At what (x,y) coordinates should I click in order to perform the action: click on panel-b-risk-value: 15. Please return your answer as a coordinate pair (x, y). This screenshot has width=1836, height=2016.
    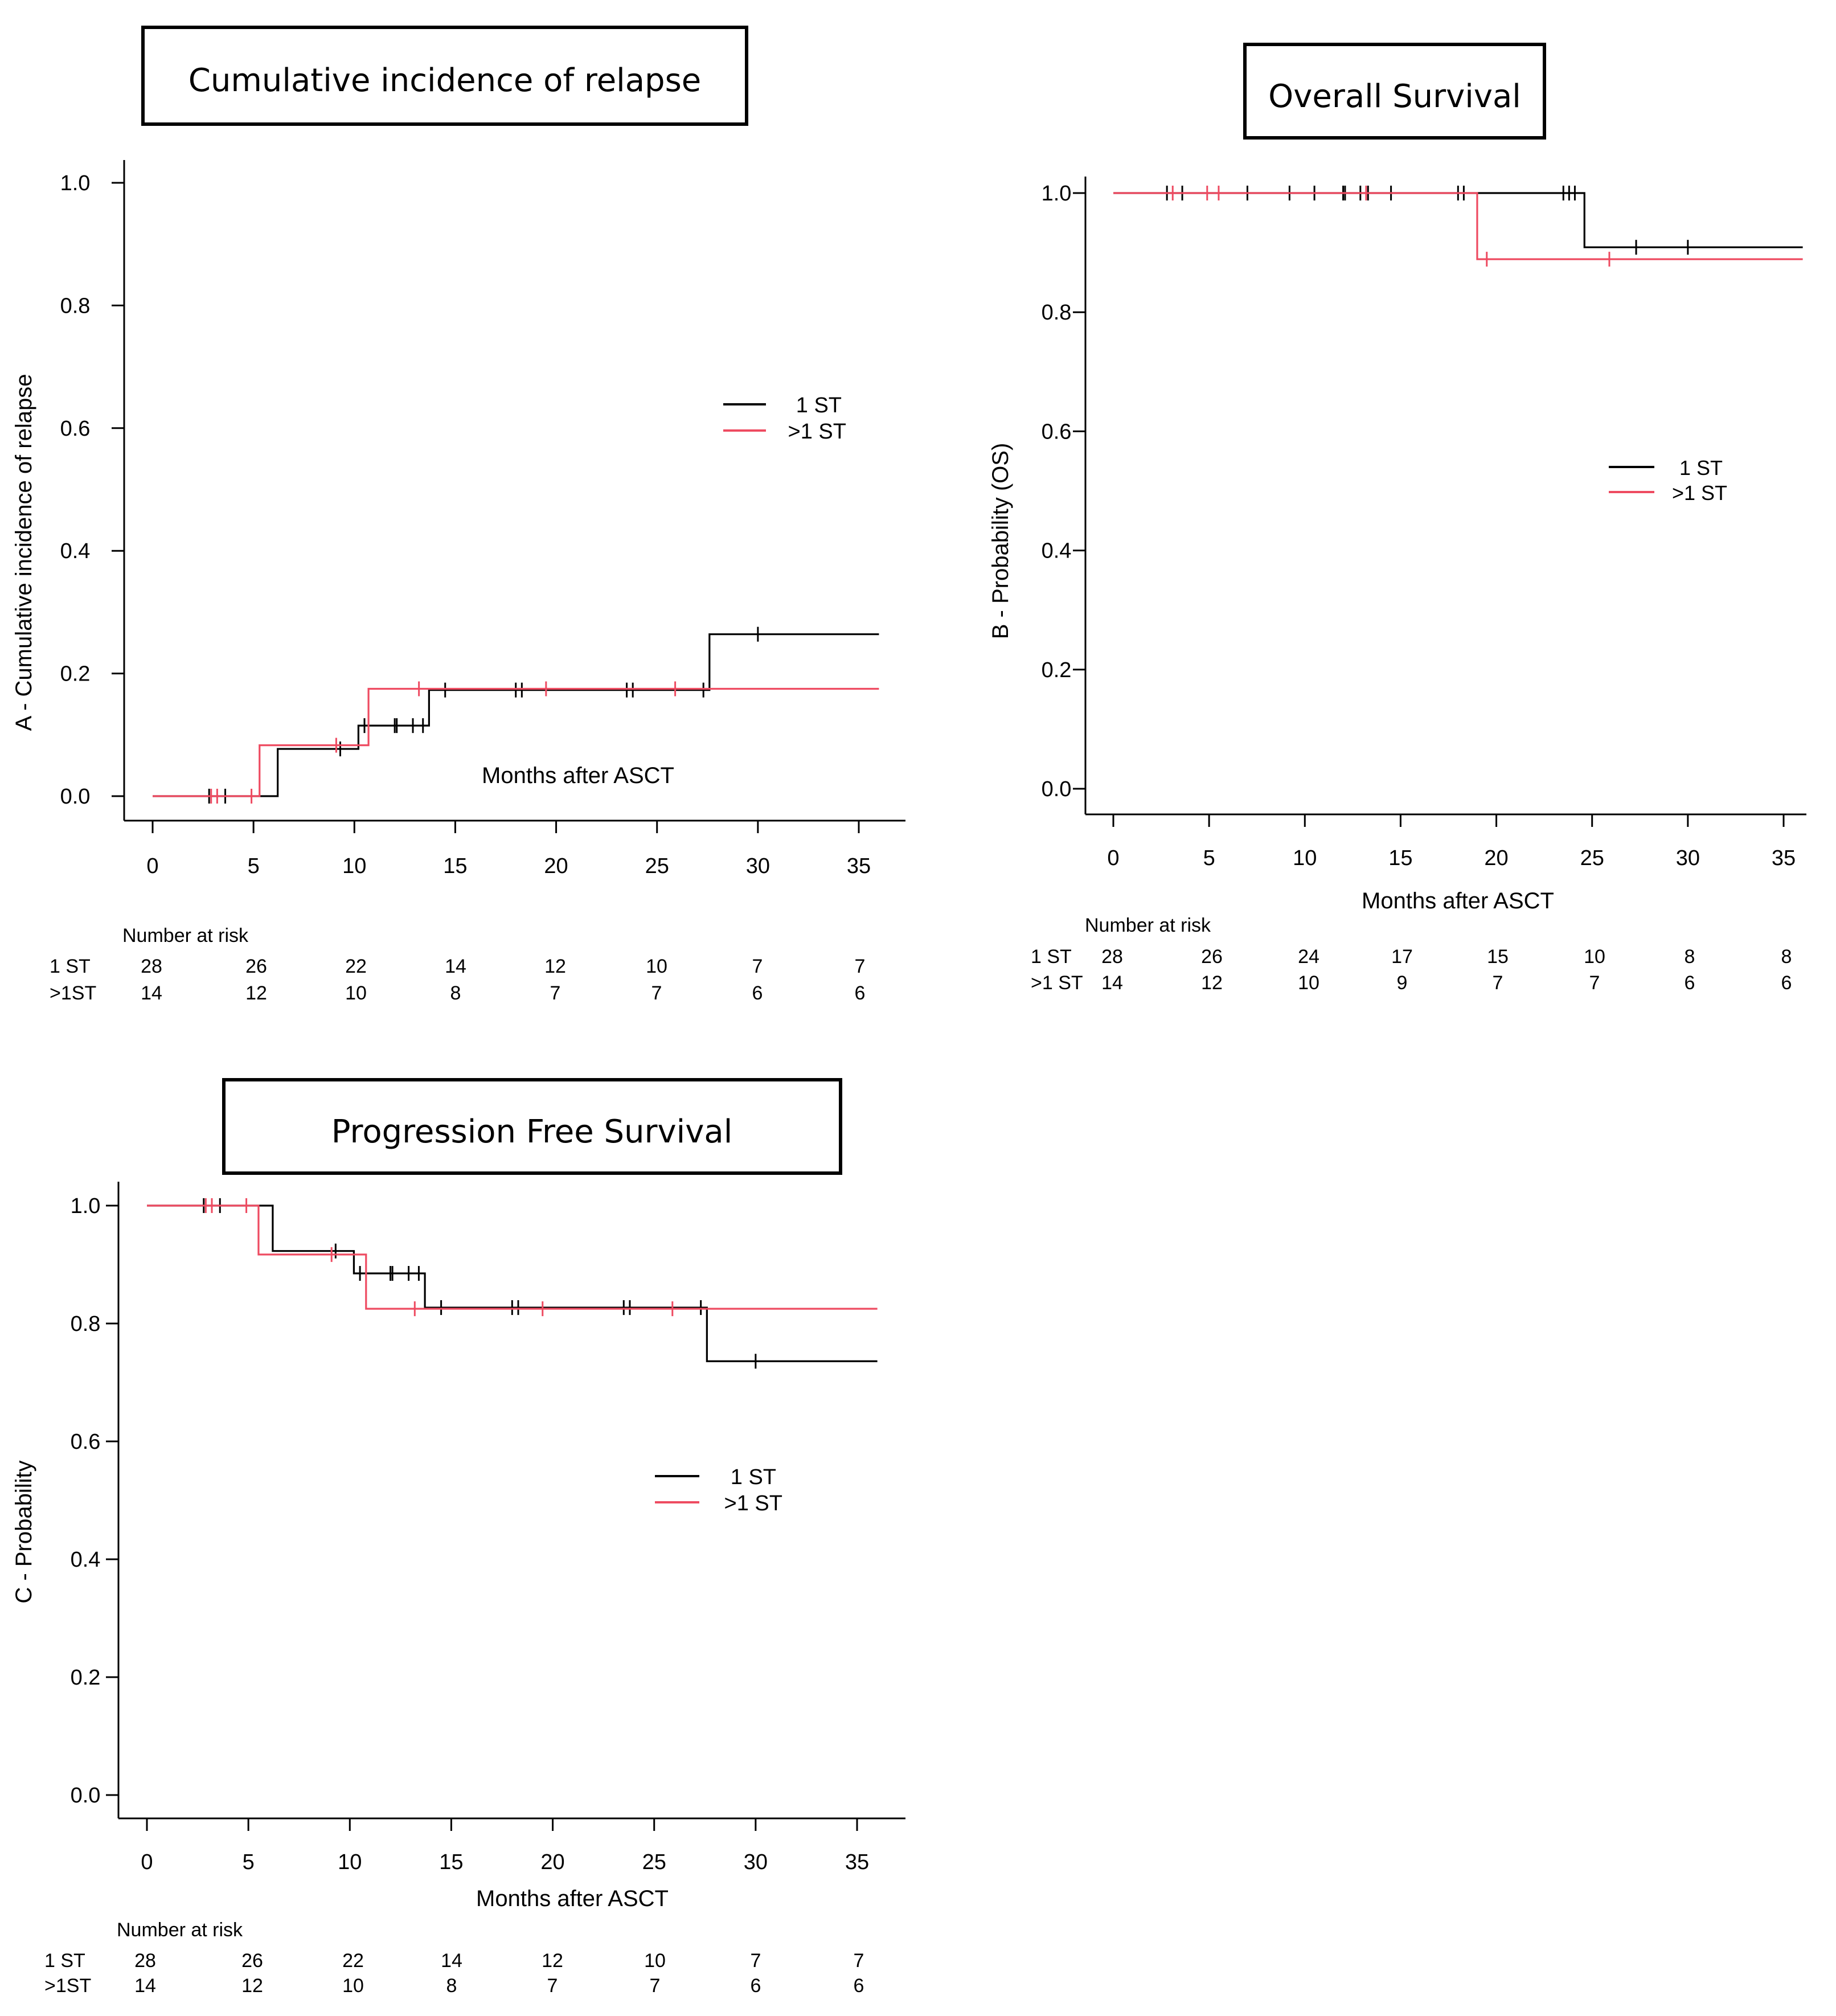
    Looking at the image, I should click on (1498, 957).